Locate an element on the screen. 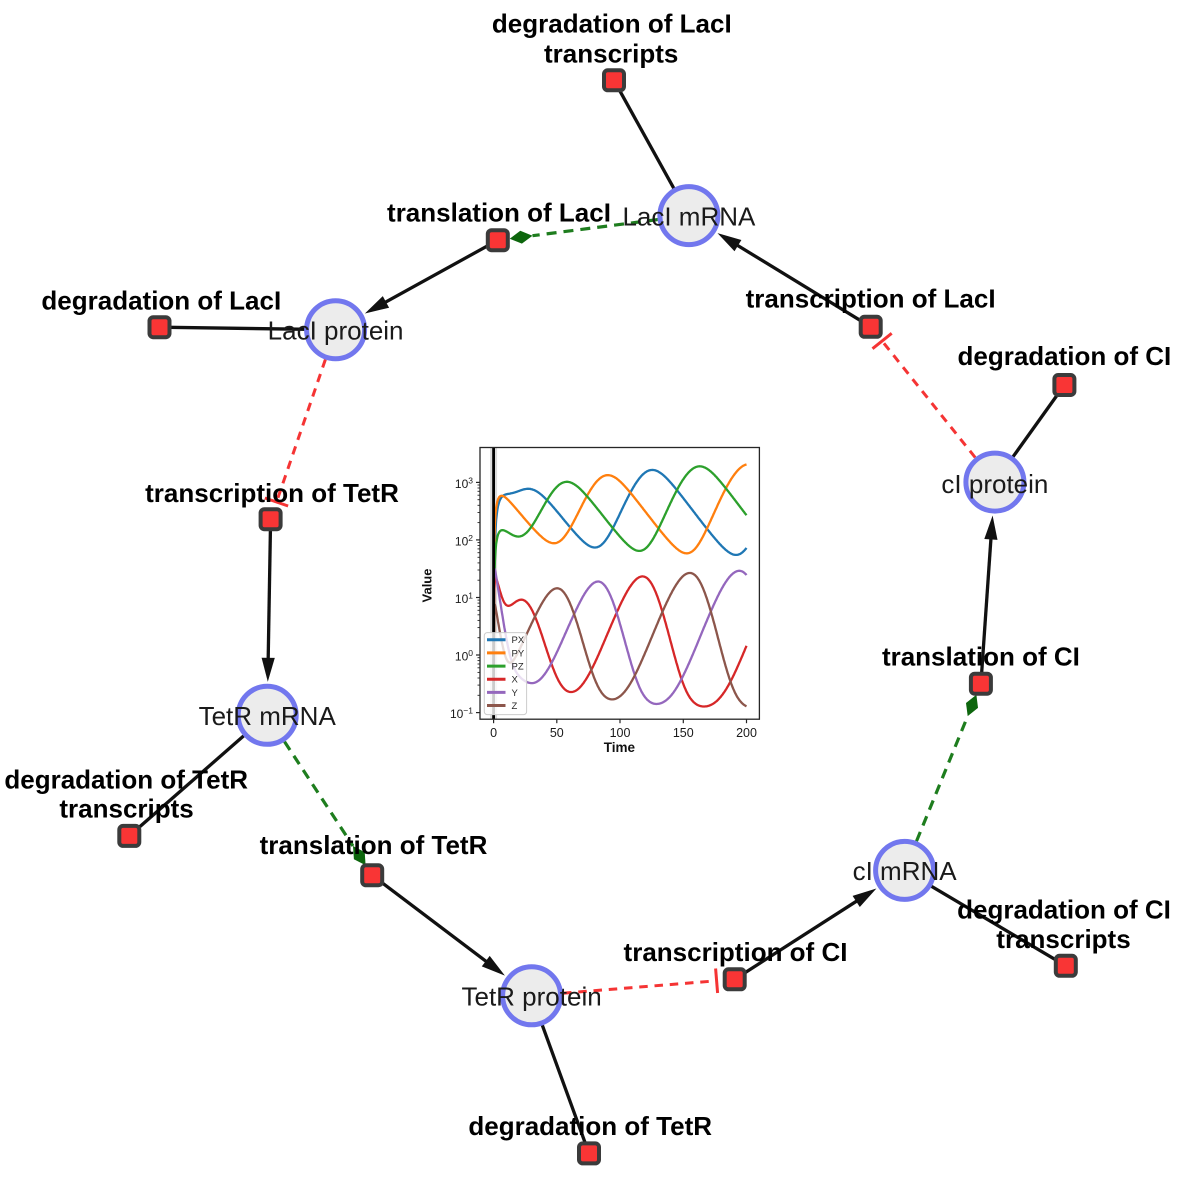 The width and height of the screenshot is (1189, 1200). svg-text: transcription of LacI is located at coordinates (871, 298).